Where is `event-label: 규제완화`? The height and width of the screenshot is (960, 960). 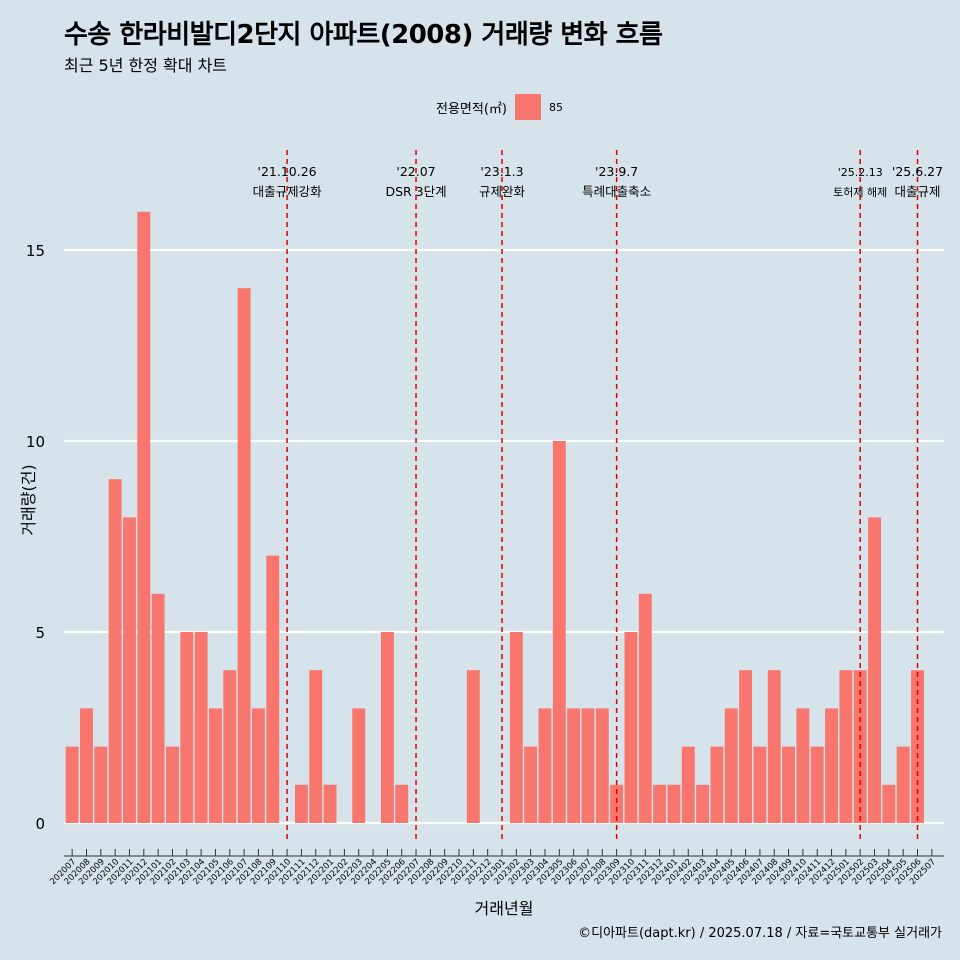 event-label: 규제완화 is located at coordinates (502, 191).